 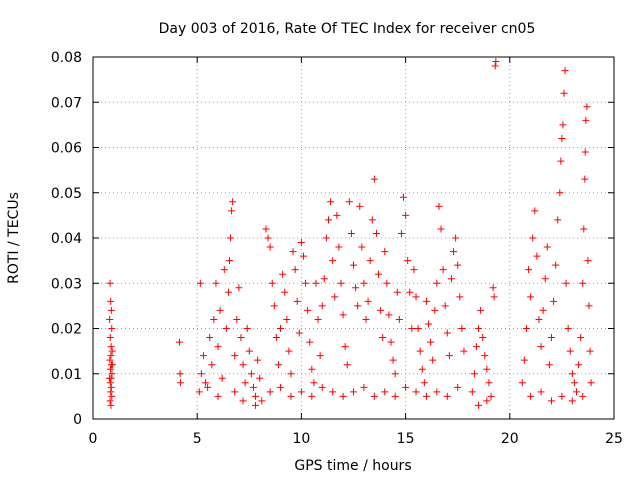 What do you see at coordinates (66, 239) in the screenshot?
I see `y-tick-label: 0.04` at bounding box center [66, 239].